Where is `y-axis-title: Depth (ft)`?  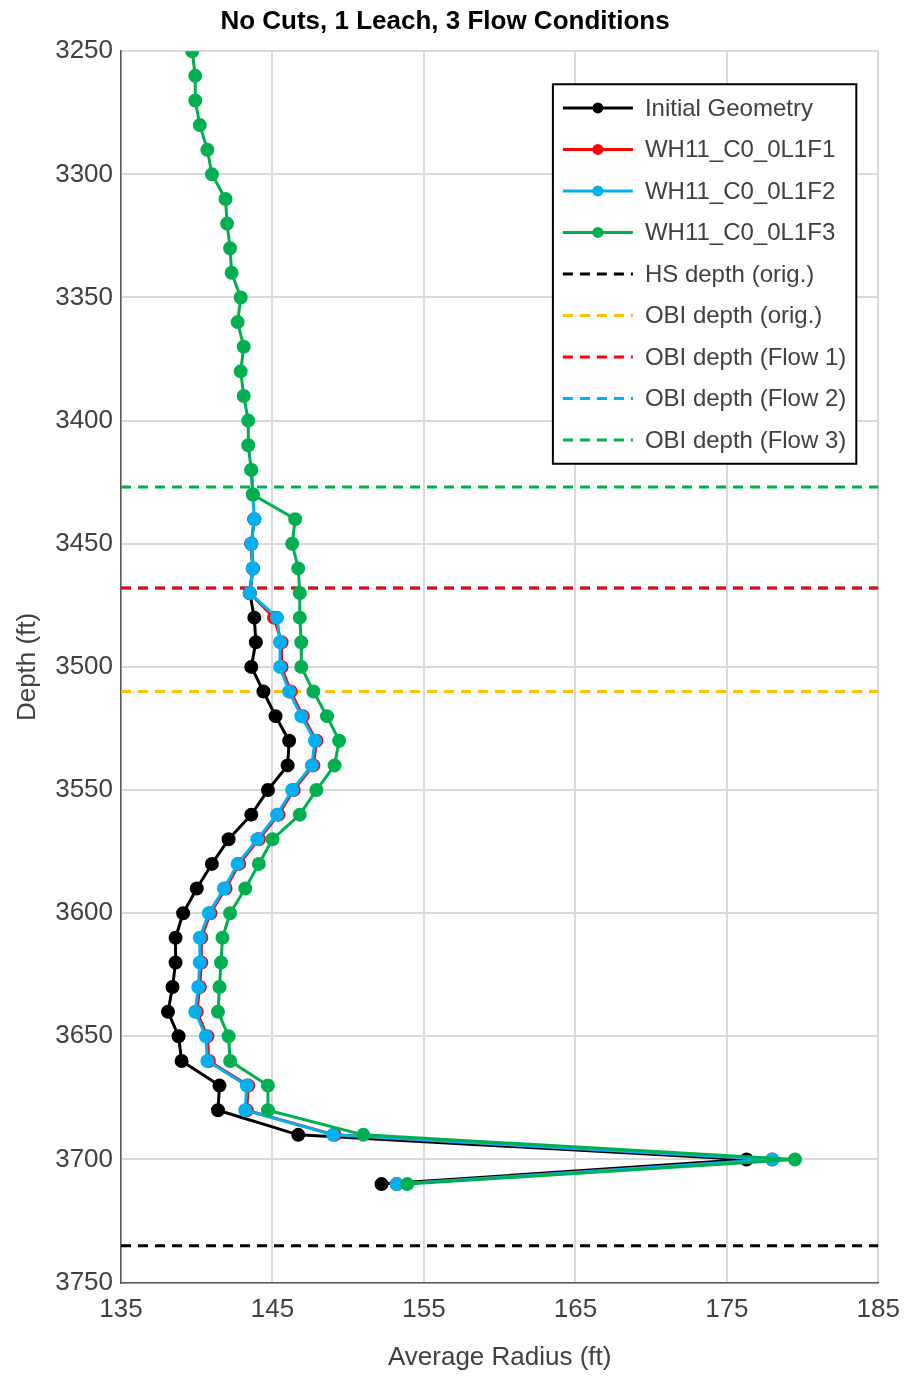 y-axis-title: Depth (ft) is located at coordinates (25, 667).